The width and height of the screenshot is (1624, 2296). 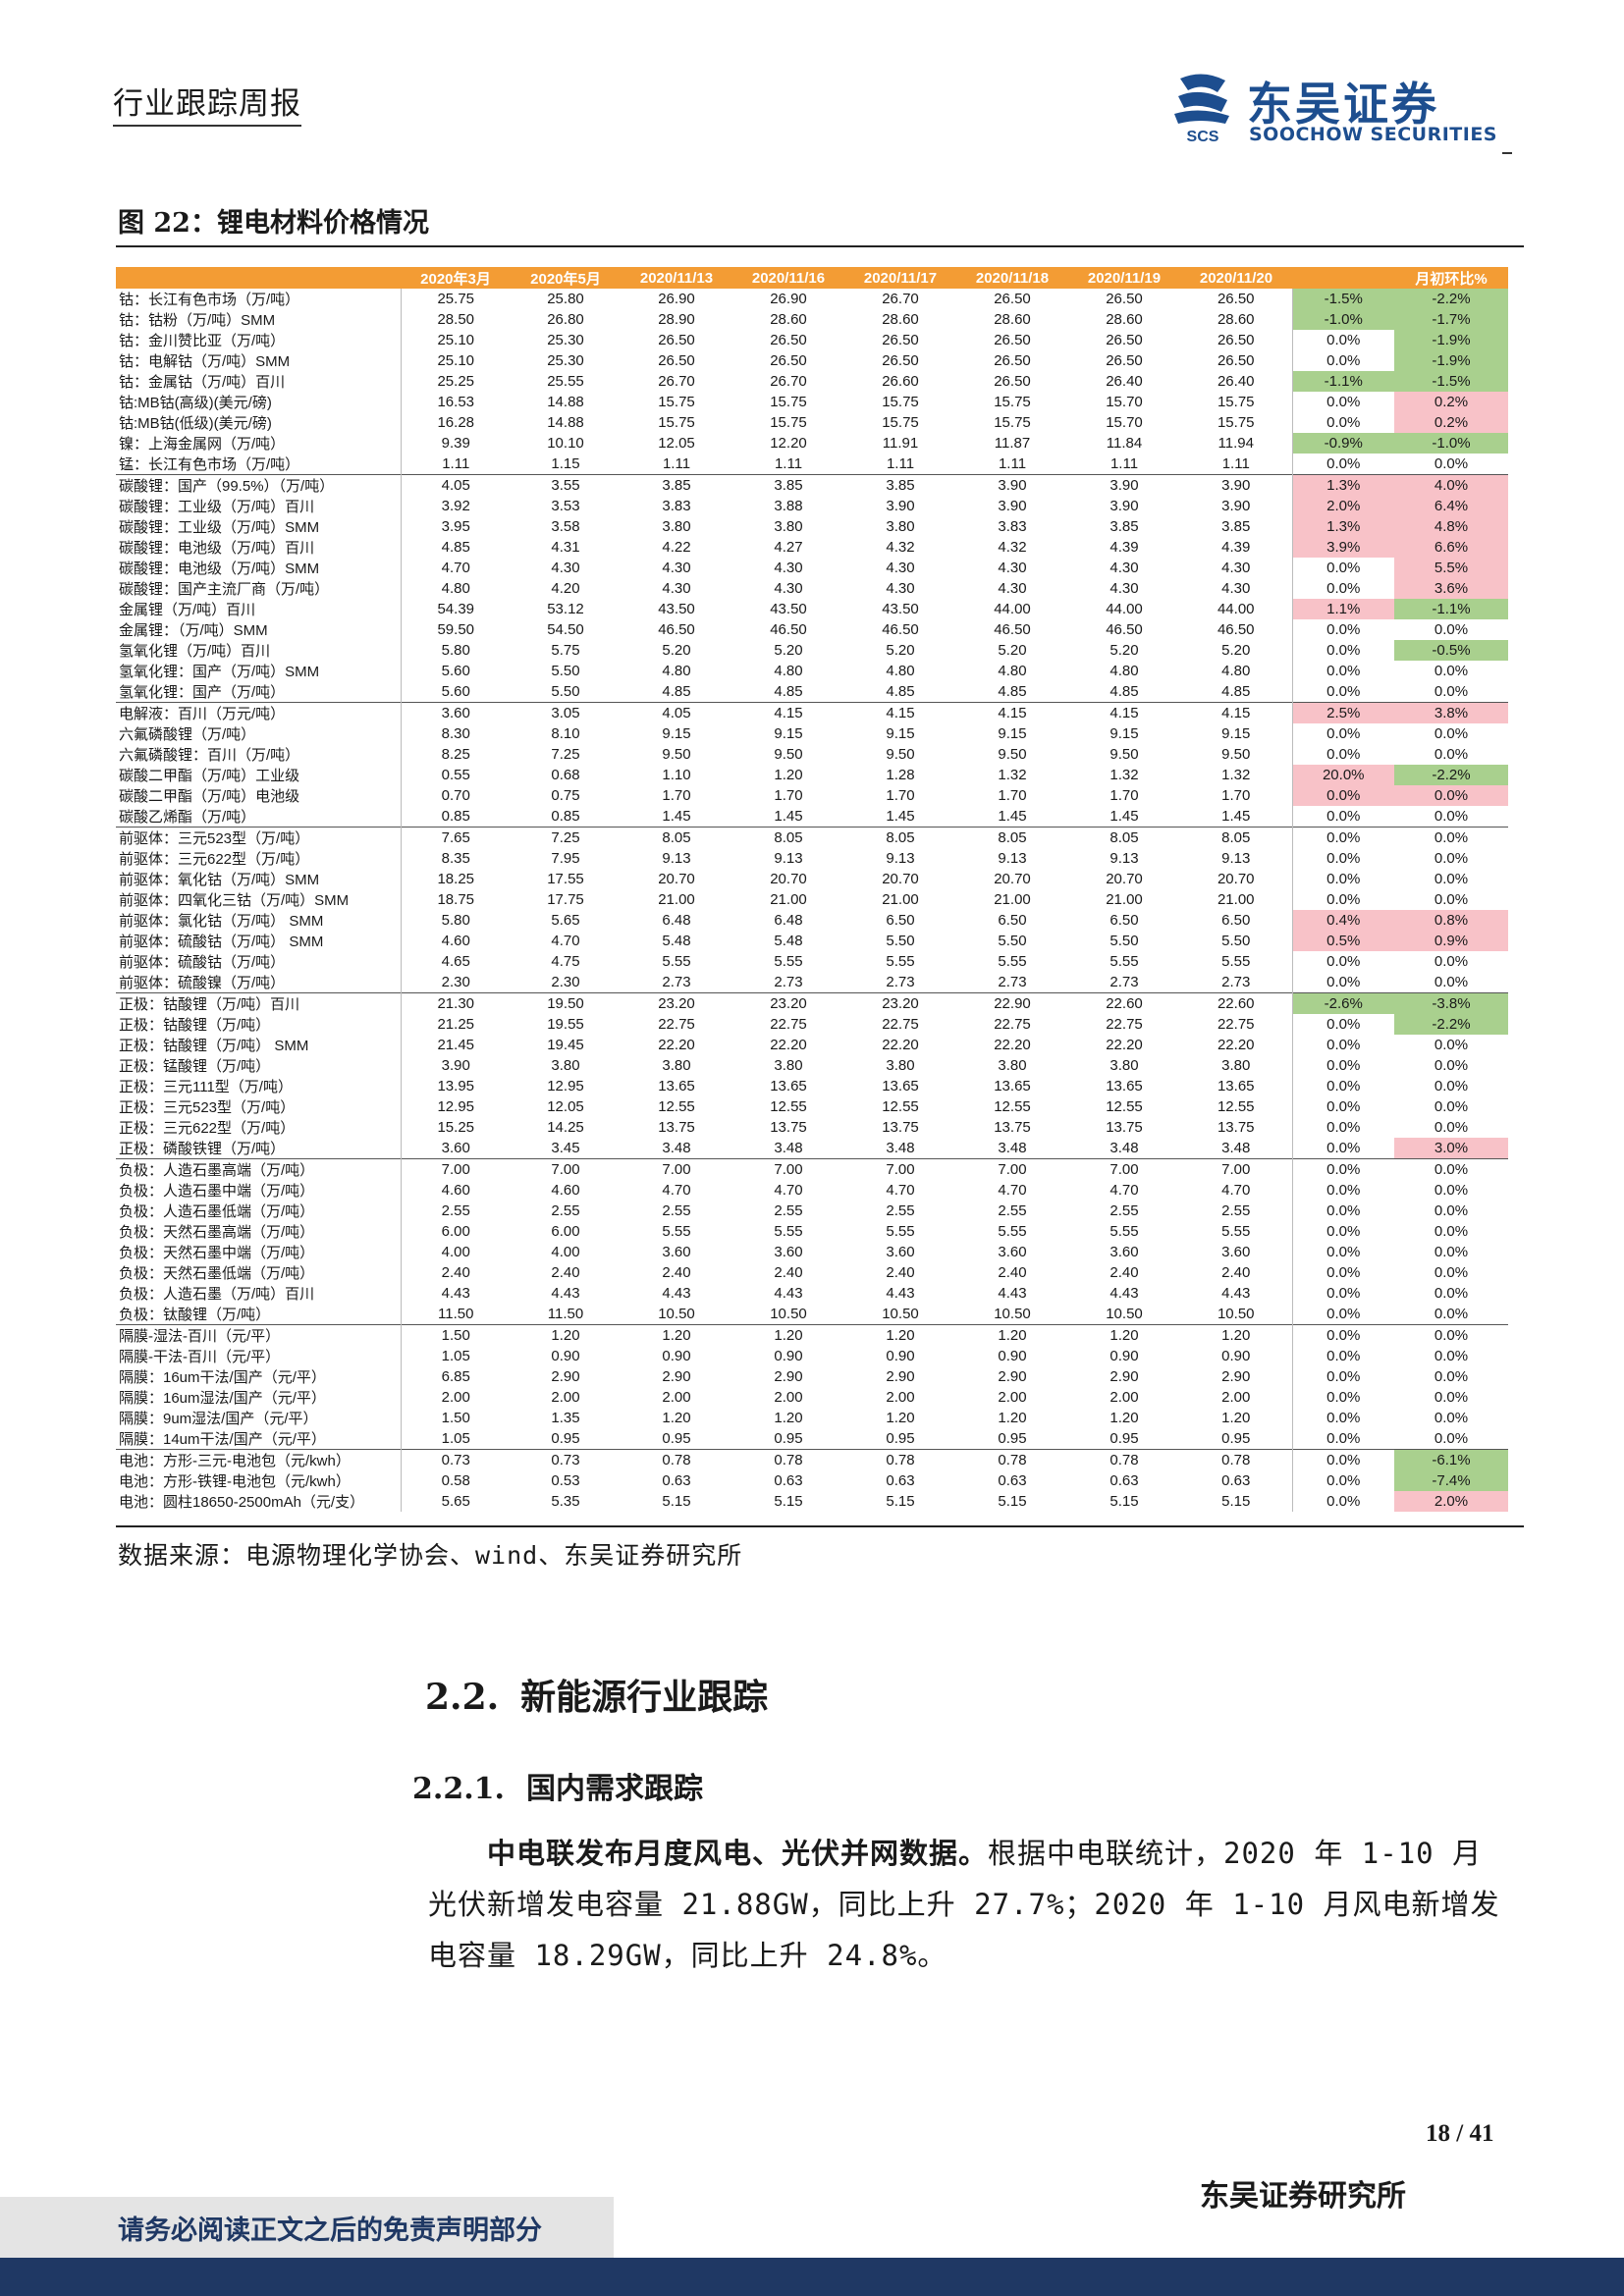 What do you see at coordinates (1236, 1376) in the screenshot?
I see `price-cell: 2.90` at bounding box center [1236, 1376].